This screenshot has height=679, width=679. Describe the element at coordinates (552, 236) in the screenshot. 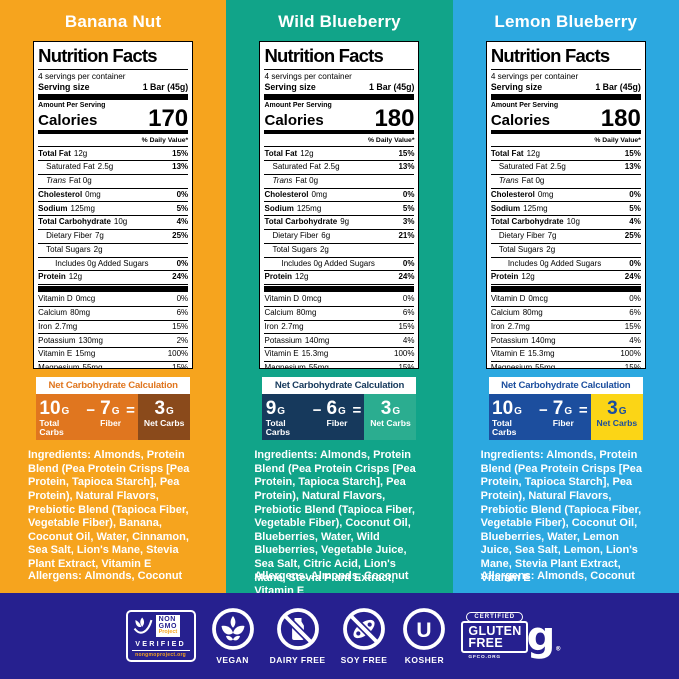

I see `nutrient-amount: 7g` at that location.